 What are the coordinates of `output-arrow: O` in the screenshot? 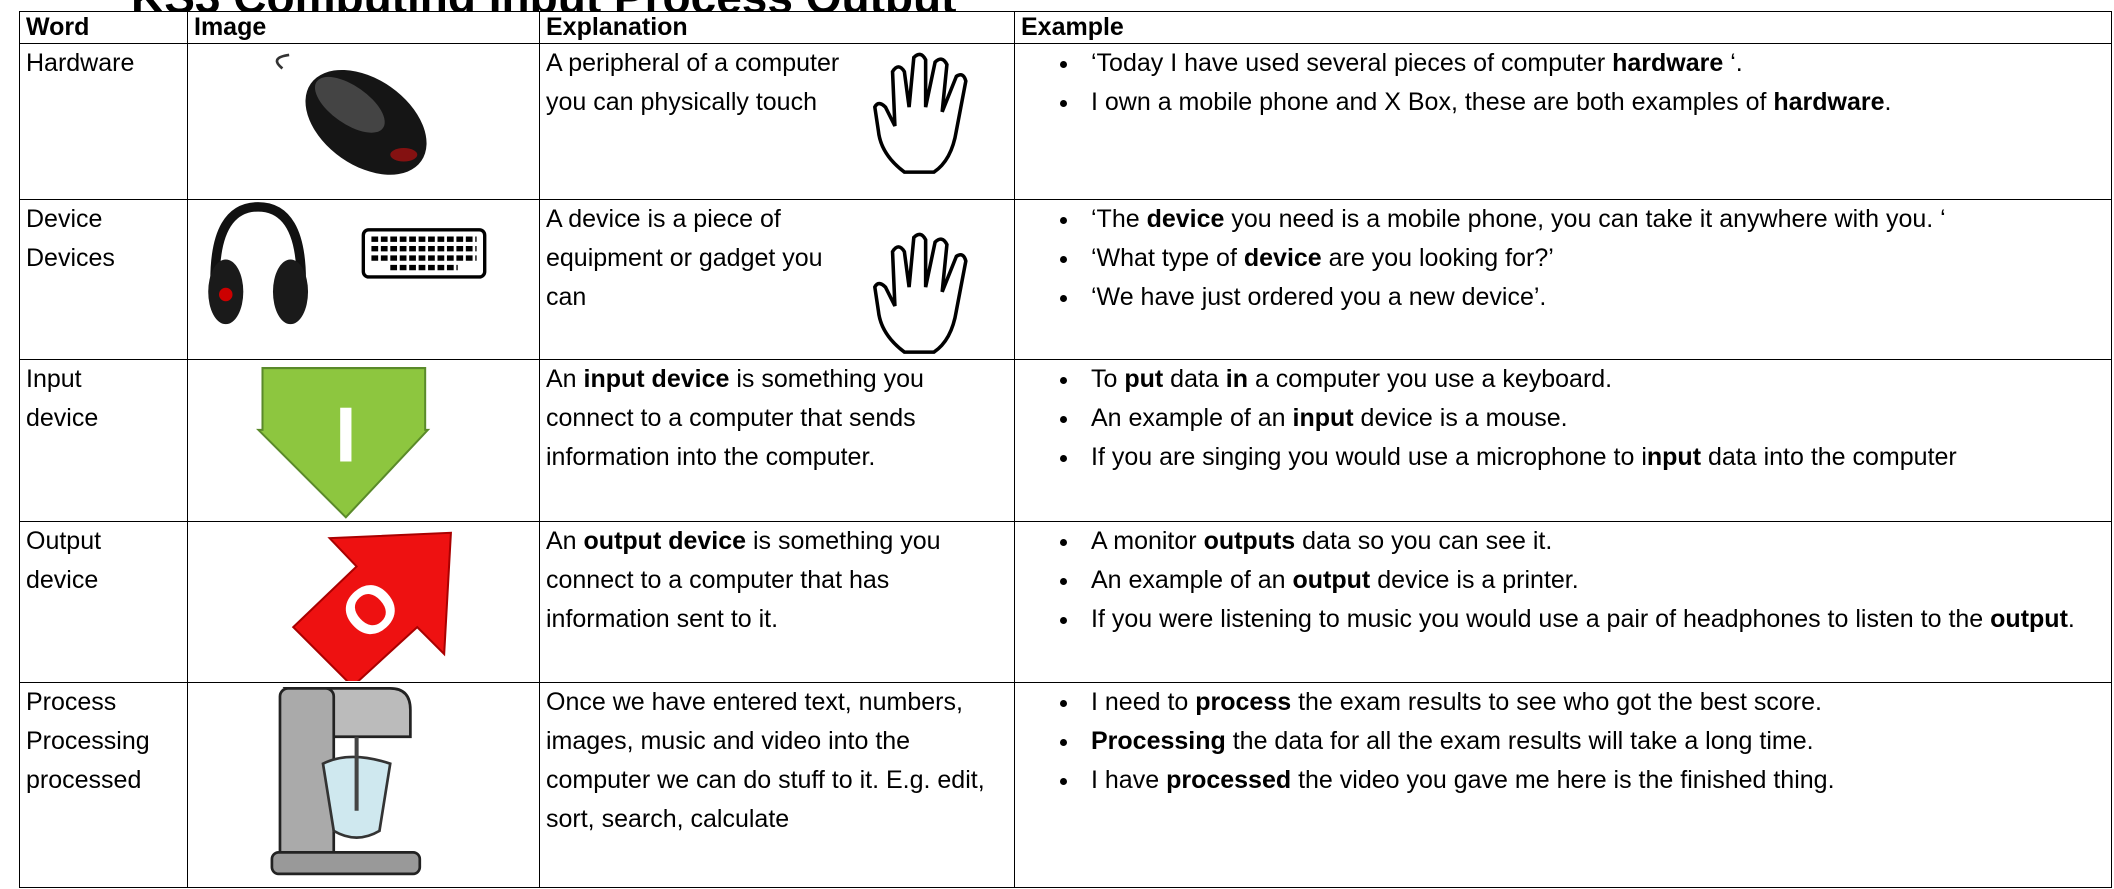 It's located at (371, 606).